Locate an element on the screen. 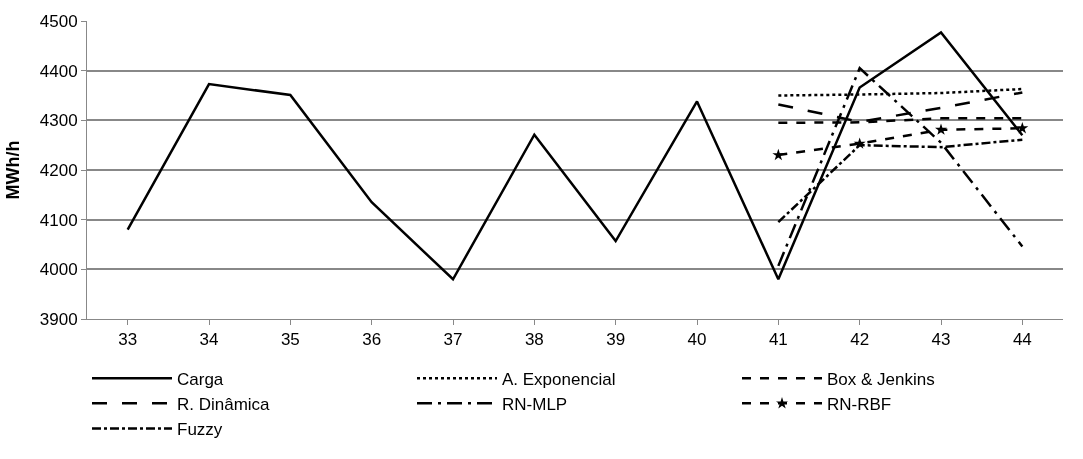 The image size is (1083, 459). legend-label: RN-RBF is located at coordinates (859, 404).